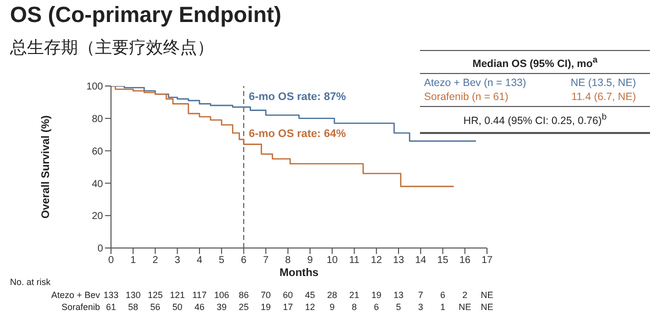 The image size is (670, 325). Describe the element at coordinates (398, 260) in the screenshot. I see `x-tick-label: 13` at that location.